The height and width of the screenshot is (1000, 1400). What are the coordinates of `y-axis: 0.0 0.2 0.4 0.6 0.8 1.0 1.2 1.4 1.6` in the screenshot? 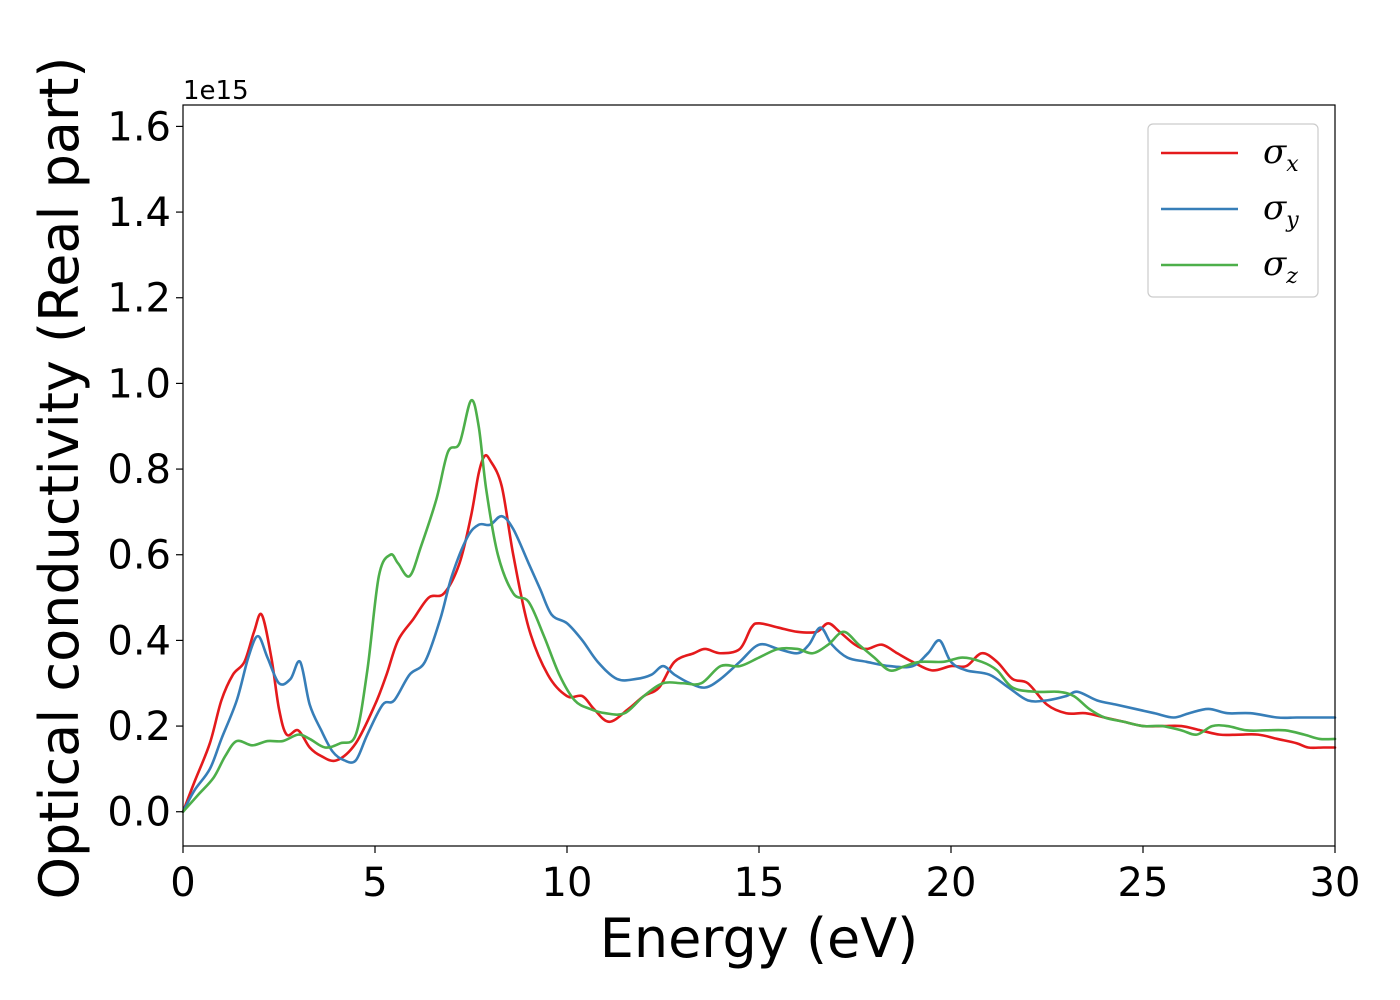 It's located at (145, 470).